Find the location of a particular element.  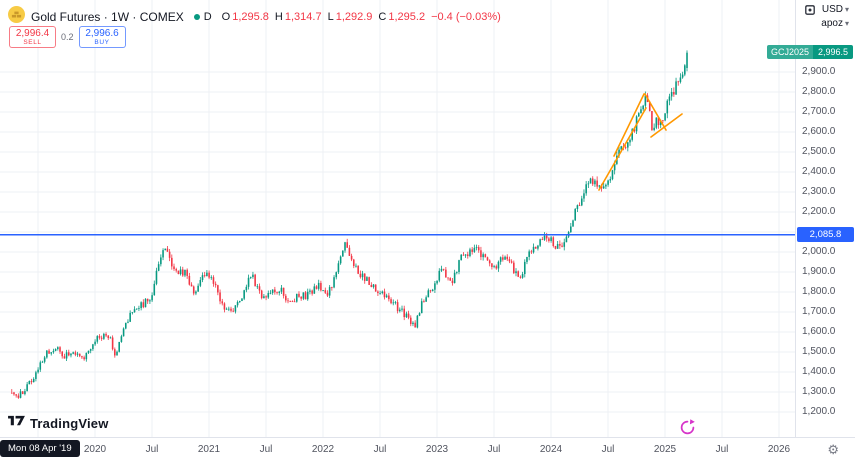

level-price-badge: 2,085.8 is located at coordinates (825, 234).